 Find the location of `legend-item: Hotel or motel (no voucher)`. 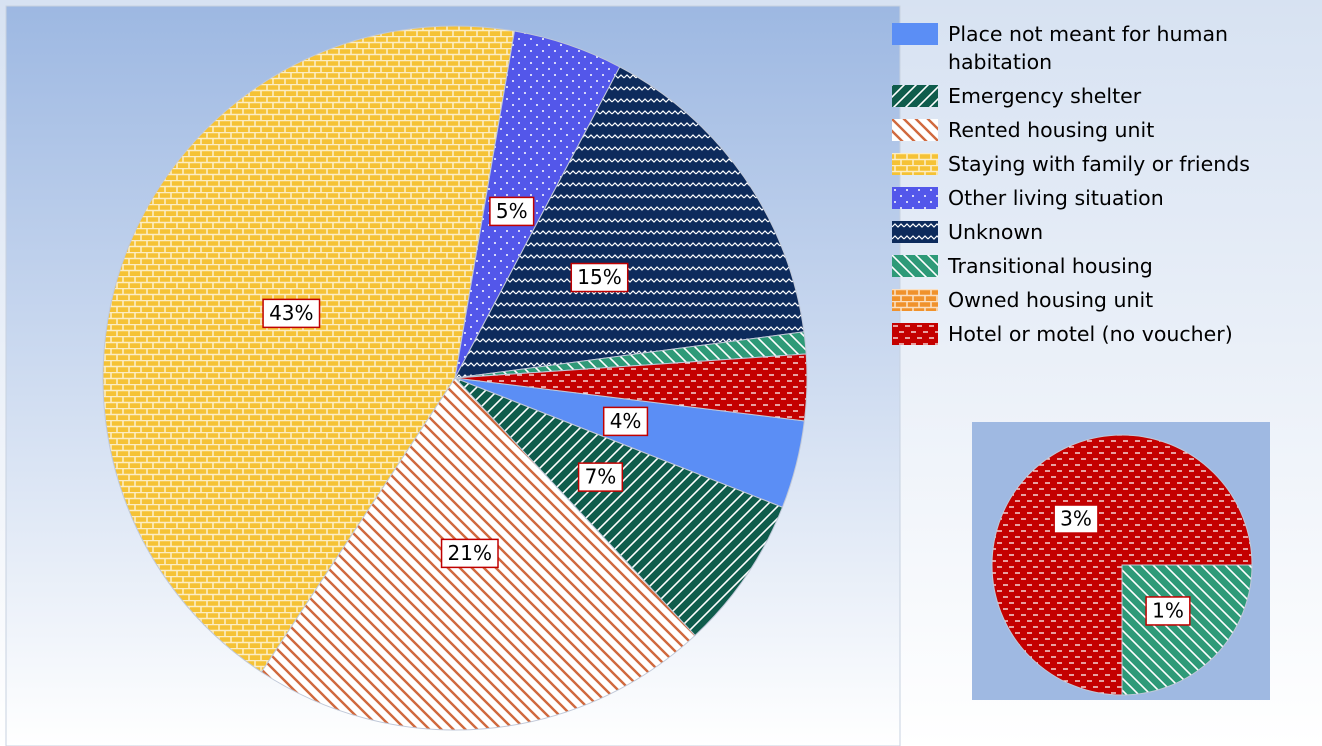

legend-item: Hotel or motel (no voucher) is located at coordinates (1104, 334).